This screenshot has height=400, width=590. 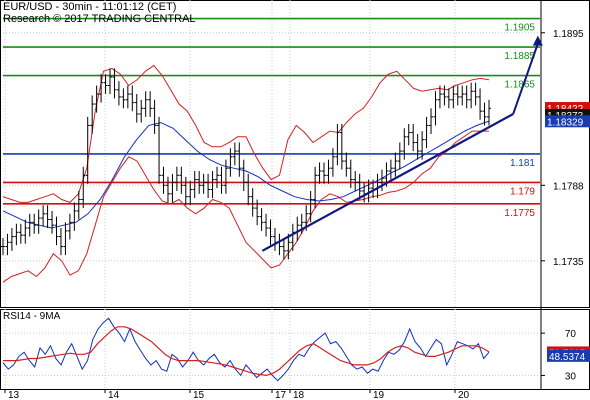 What do you see at coordinates (571, 376) in the screenshot?
I see `rsi-y-tick-label: 30` at bounding box center [571, 376].